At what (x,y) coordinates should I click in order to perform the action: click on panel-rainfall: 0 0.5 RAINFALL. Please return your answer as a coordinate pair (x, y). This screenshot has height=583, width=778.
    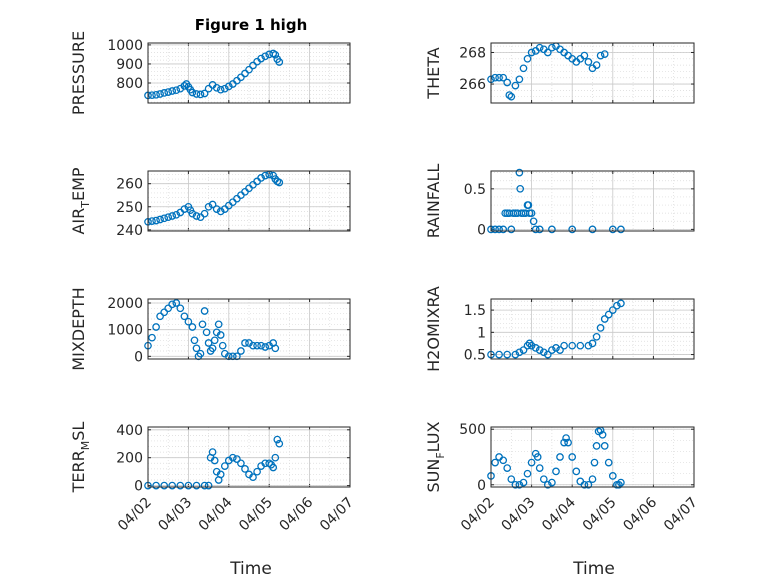
    Looking at the image, I should click on (559, 201).